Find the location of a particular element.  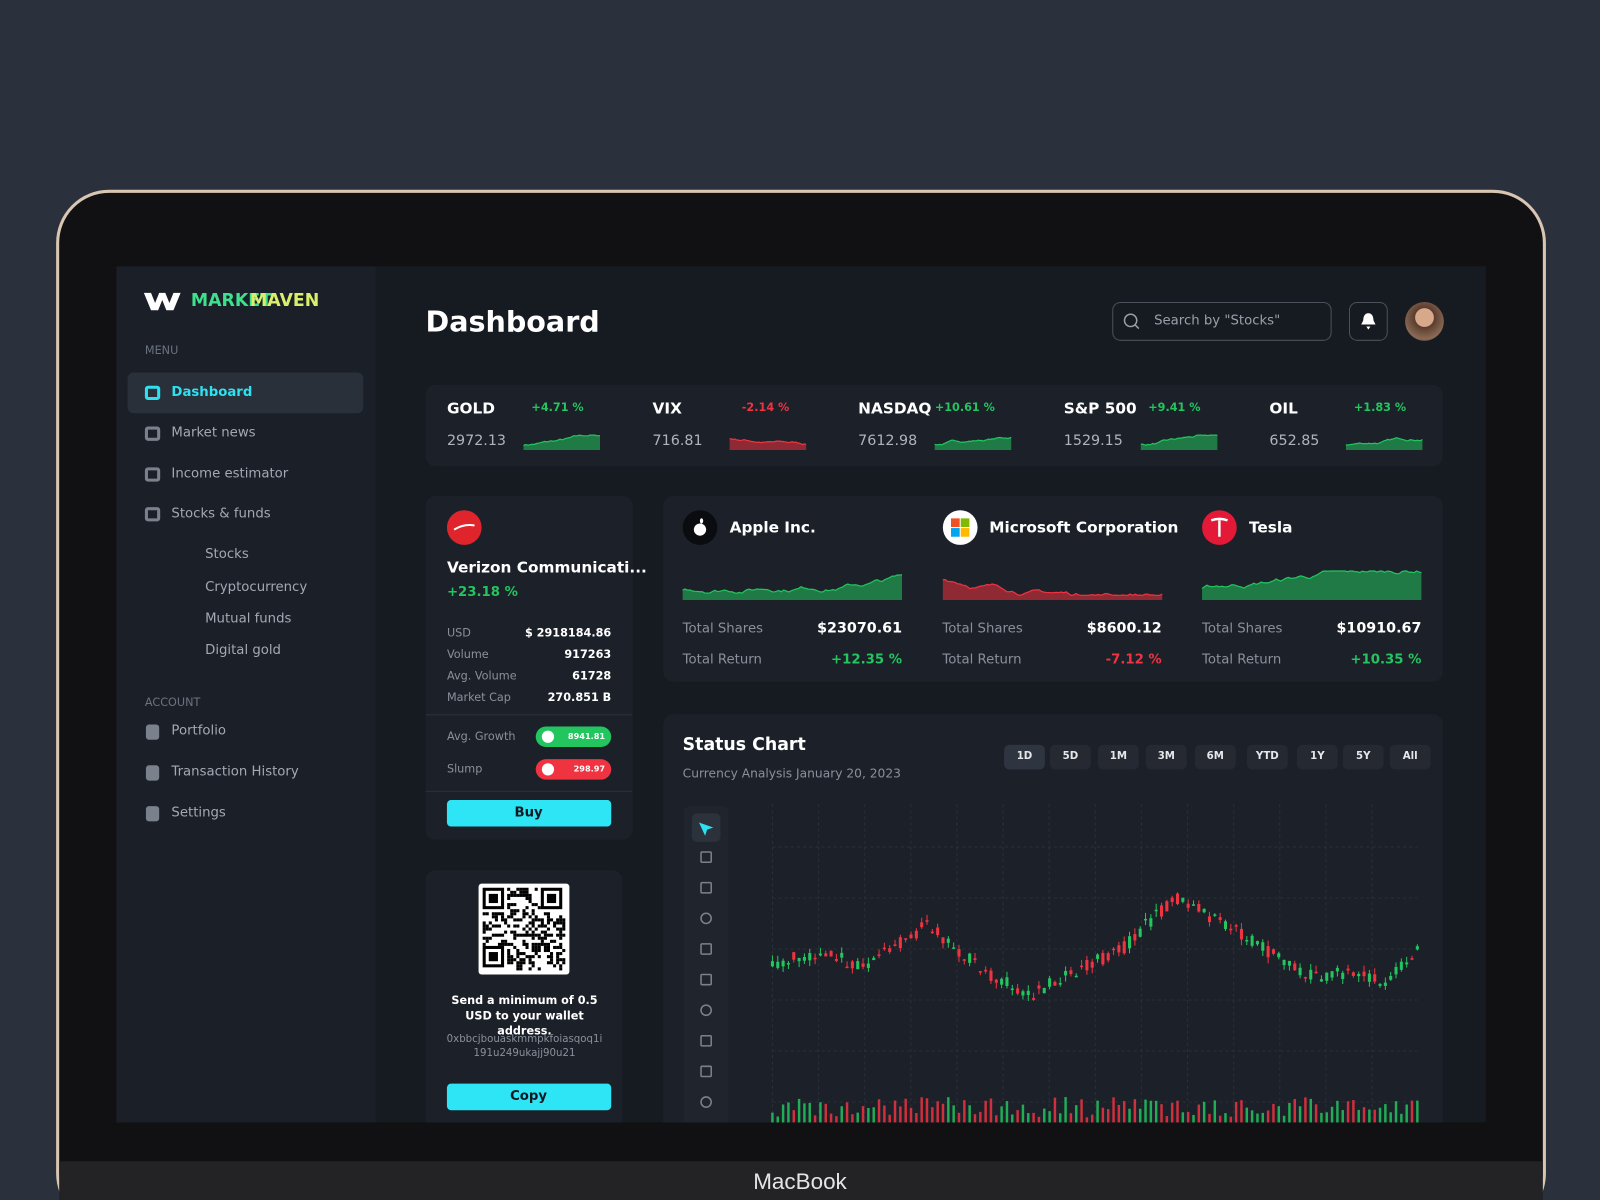

notification-button is located at coordinates (1368, 321).